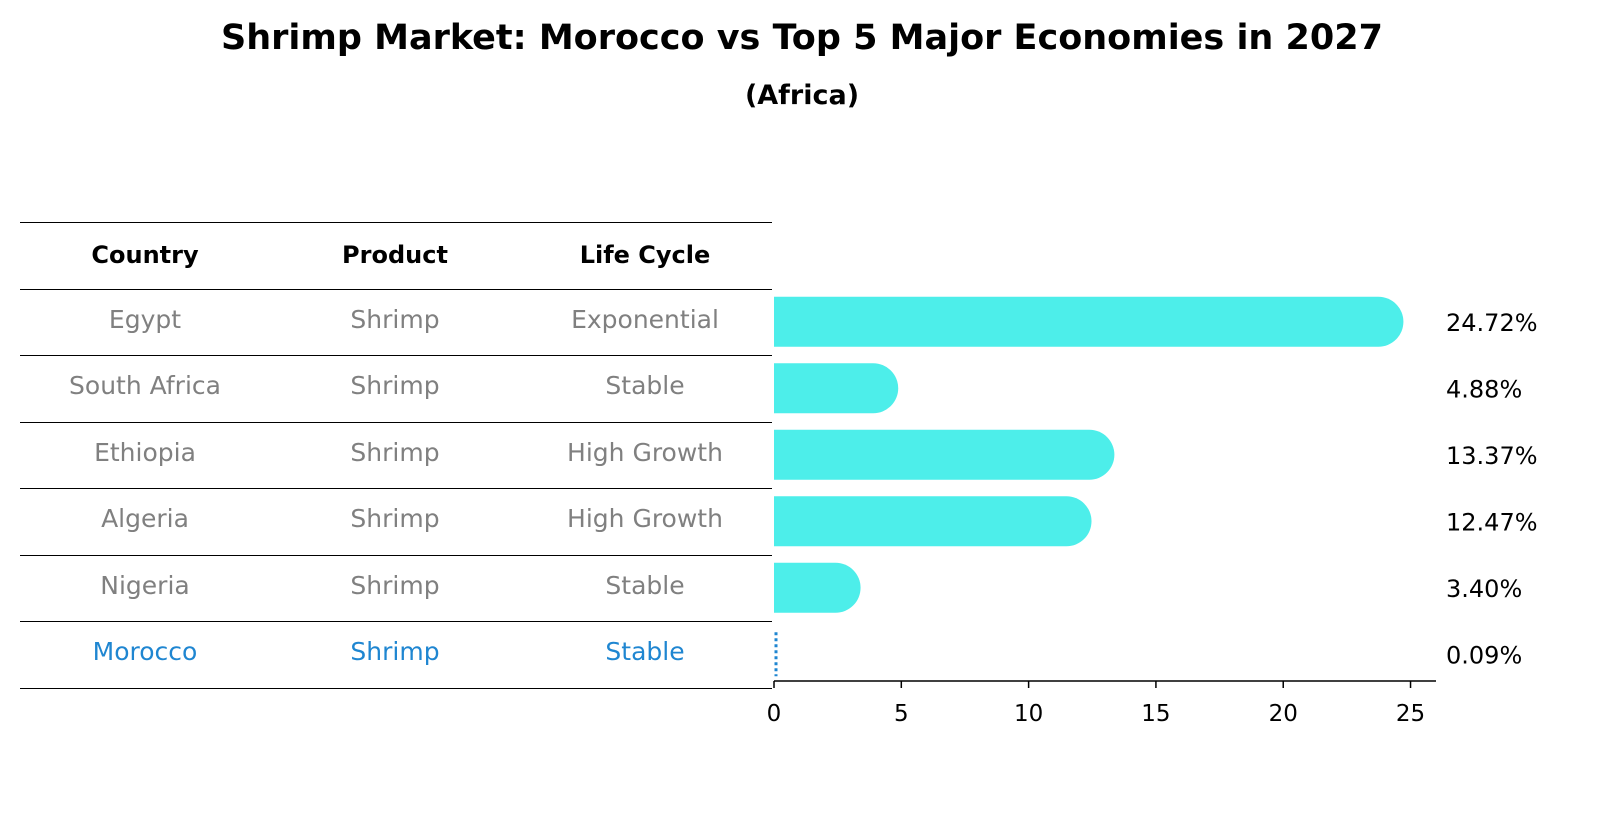  I want to click on bar-egypt, so click(1089, 321).